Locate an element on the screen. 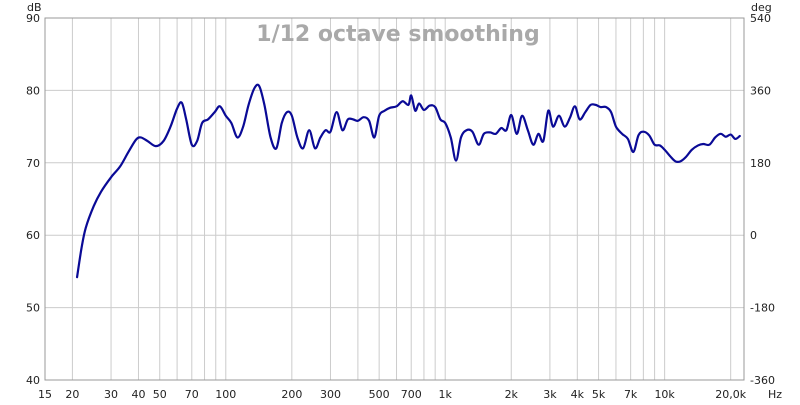 This screenshot has height=405, width=800. y2-tick-label: -360 is located at coordinates (762, 380).